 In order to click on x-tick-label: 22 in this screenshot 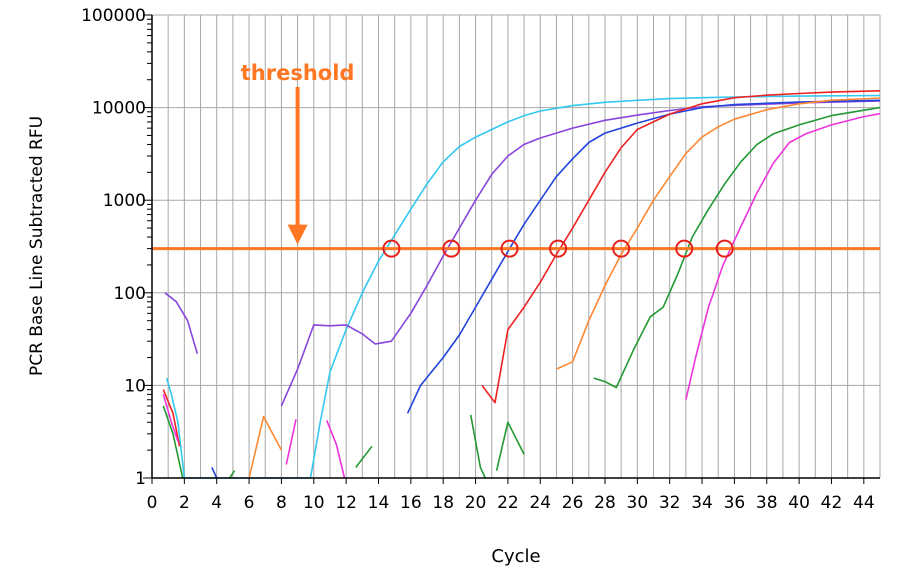, I will do `click(508, 503)`.